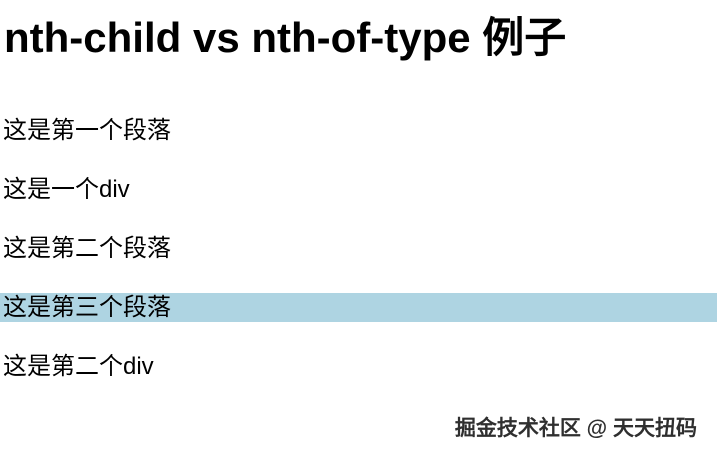 The height and width of the screenshot is (450, 717). Describe the element at coordinates (285, 37) in the screenshot. I see `page-title: nth-child vs nth-of-type 例子` at that location.